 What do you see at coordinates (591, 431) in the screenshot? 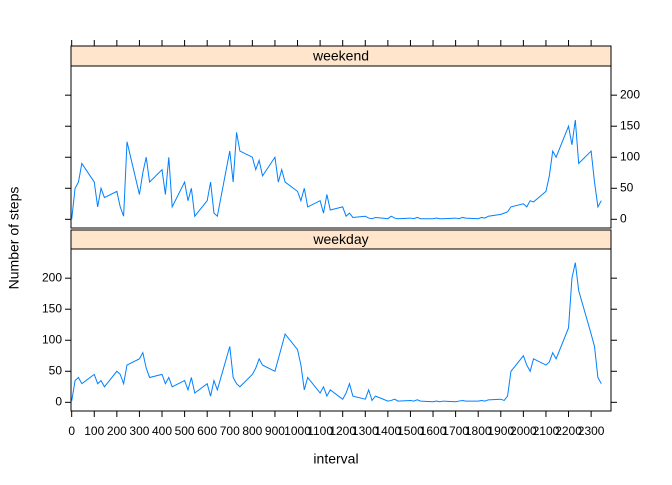
I see `x-tick-label: 2300` at bounding box center [591, 431].